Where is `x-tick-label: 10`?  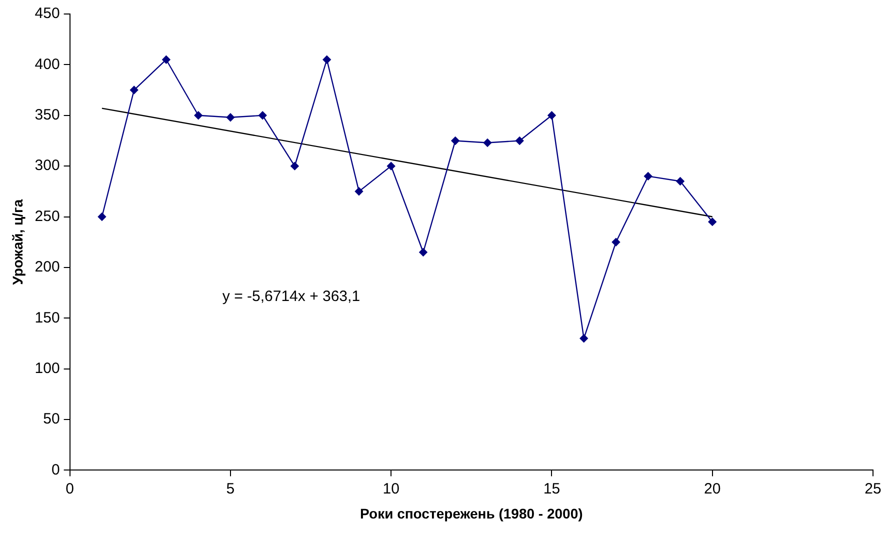 x-tick-label: 10 is located at coordinates (391, 489).